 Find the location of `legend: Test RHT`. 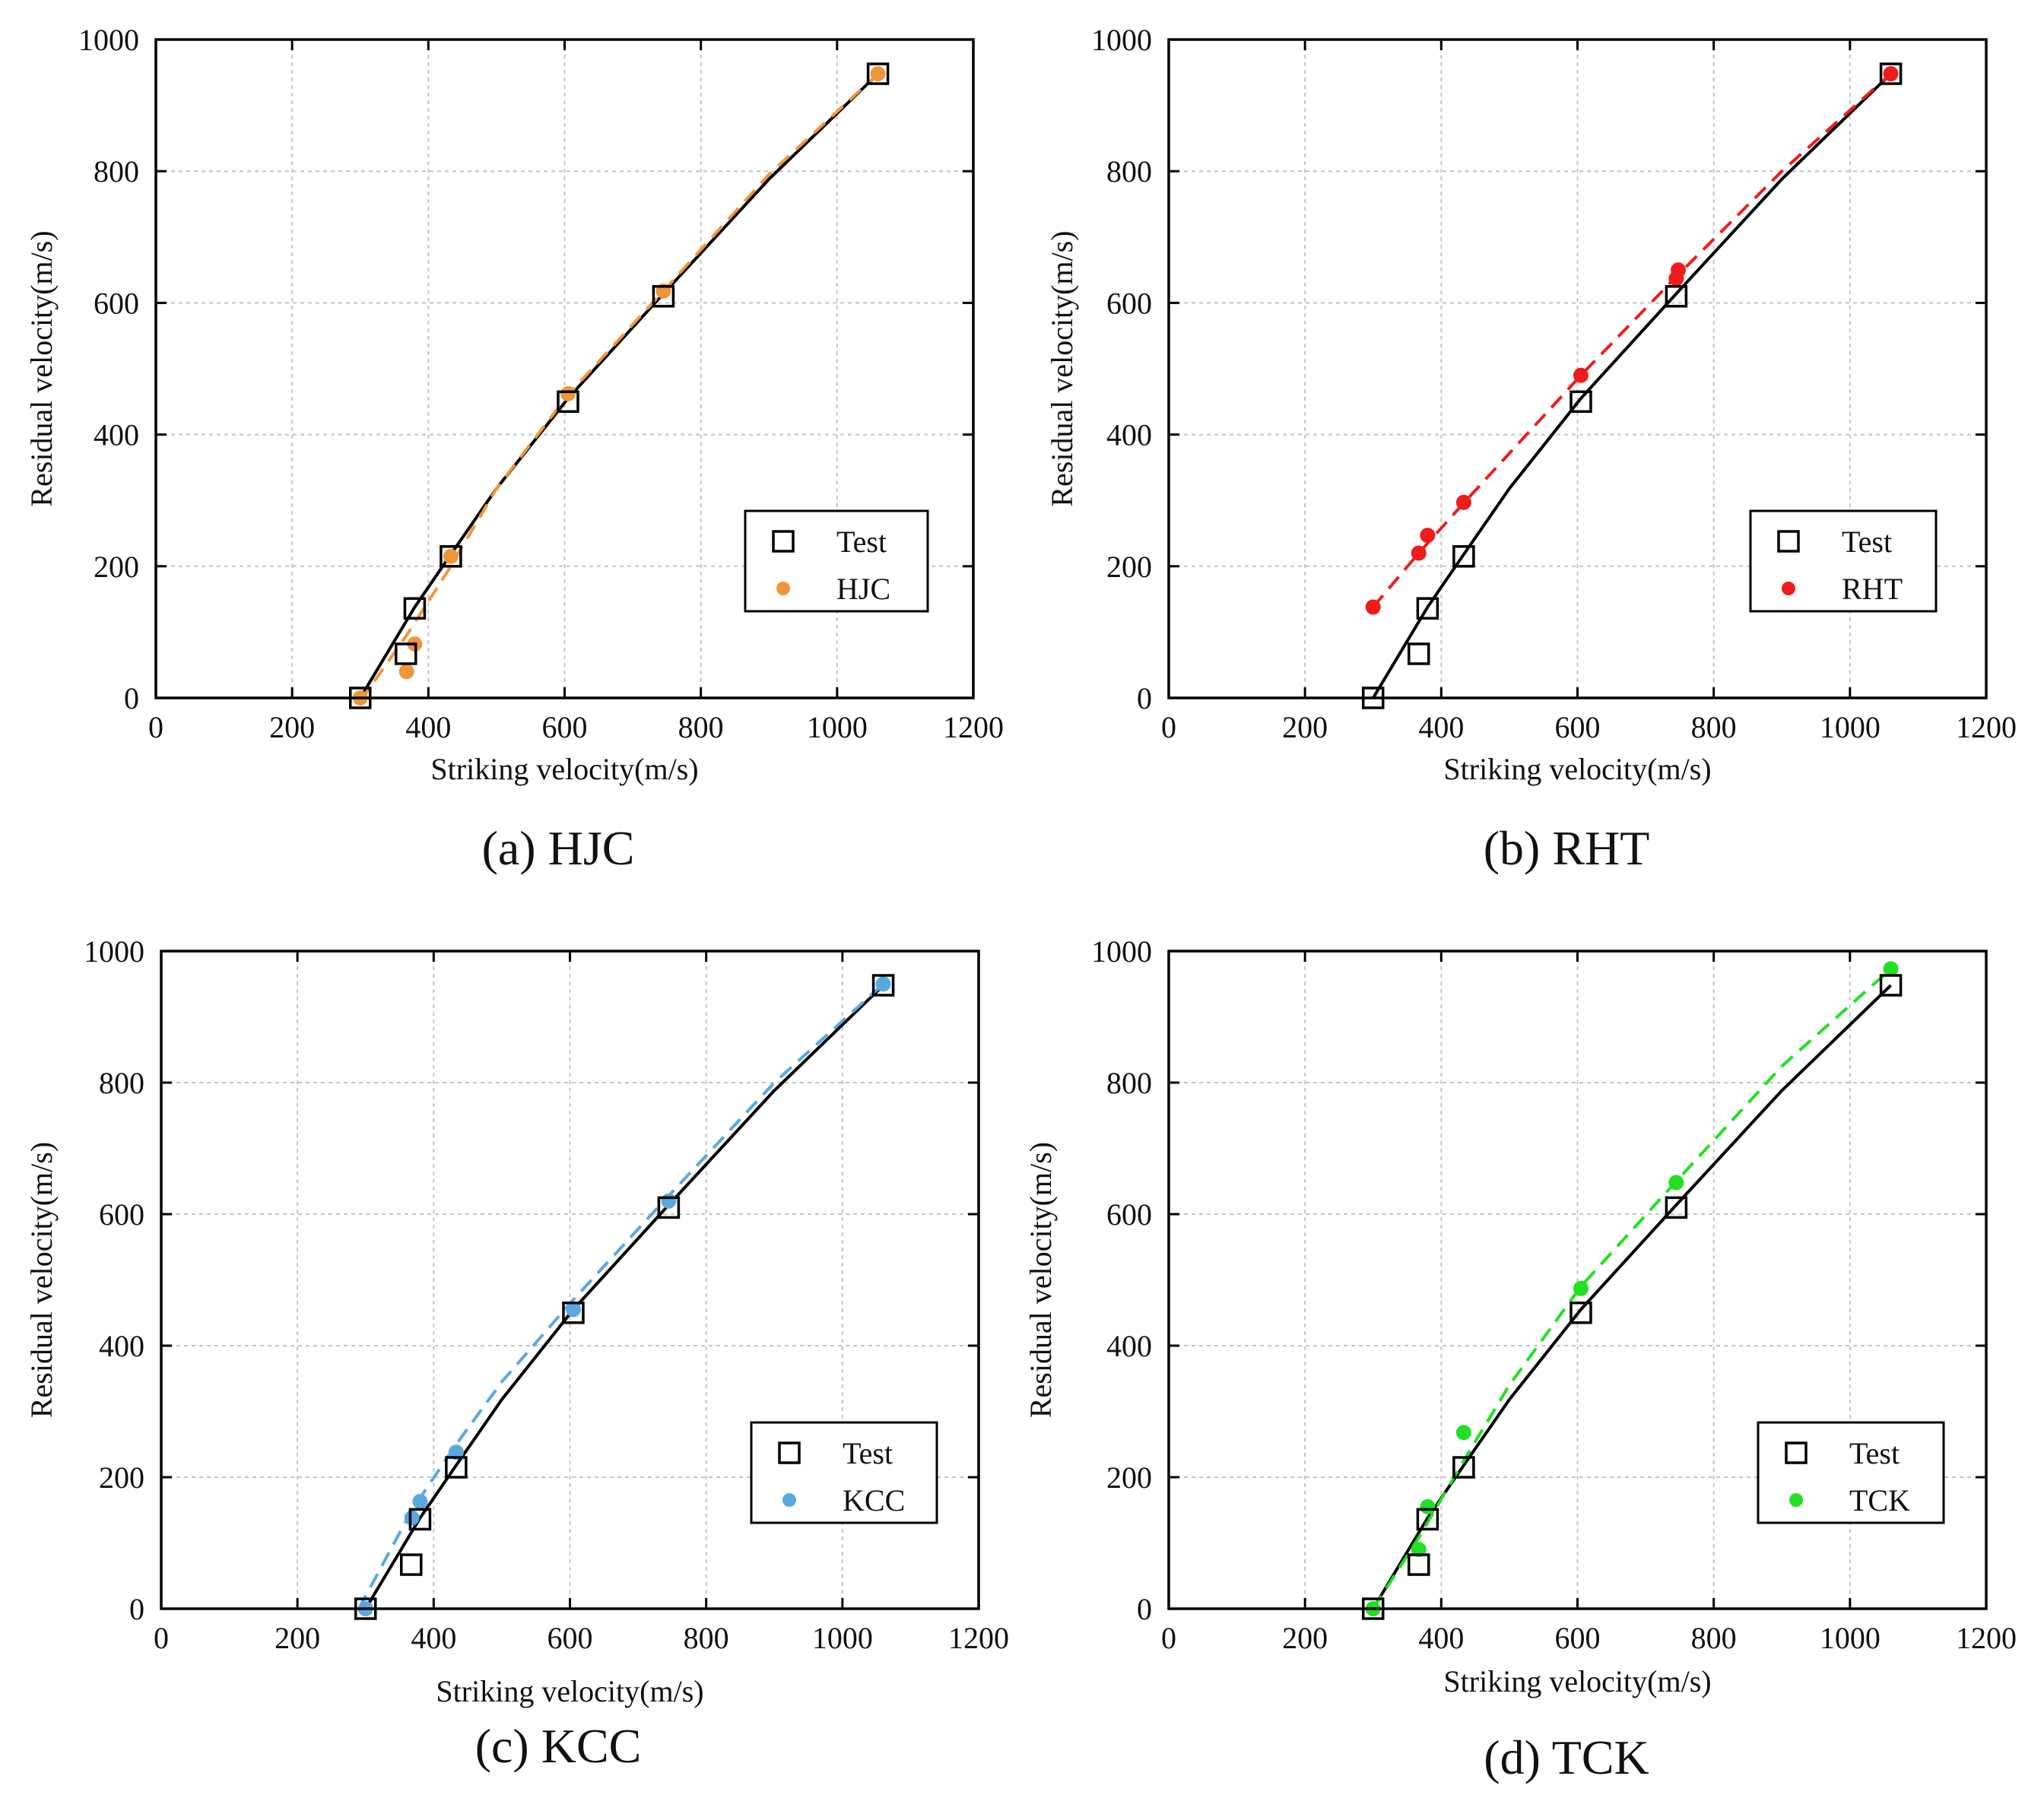

legend: Test RHT is located at coordinates (1843, 561).